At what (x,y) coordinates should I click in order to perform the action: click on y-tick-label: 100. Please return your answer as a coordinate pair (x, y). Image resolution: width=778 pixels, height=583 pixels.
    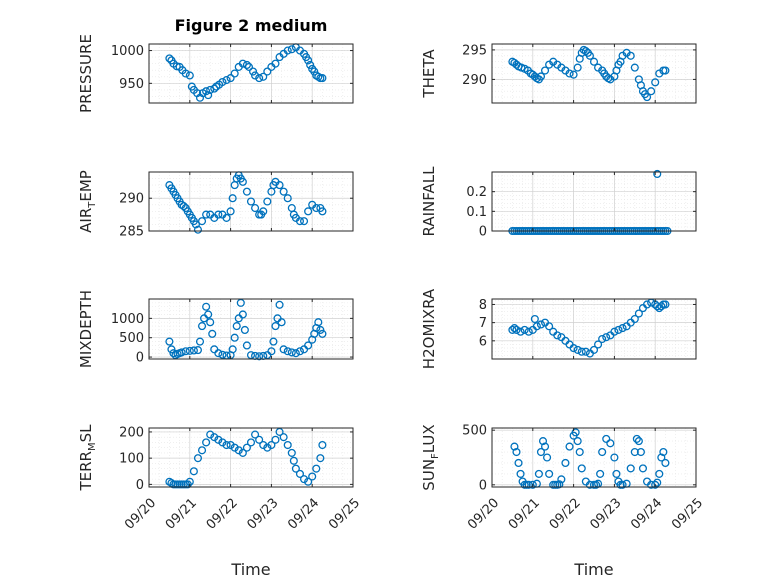
    Looking at the image, I should click on (131, 459).